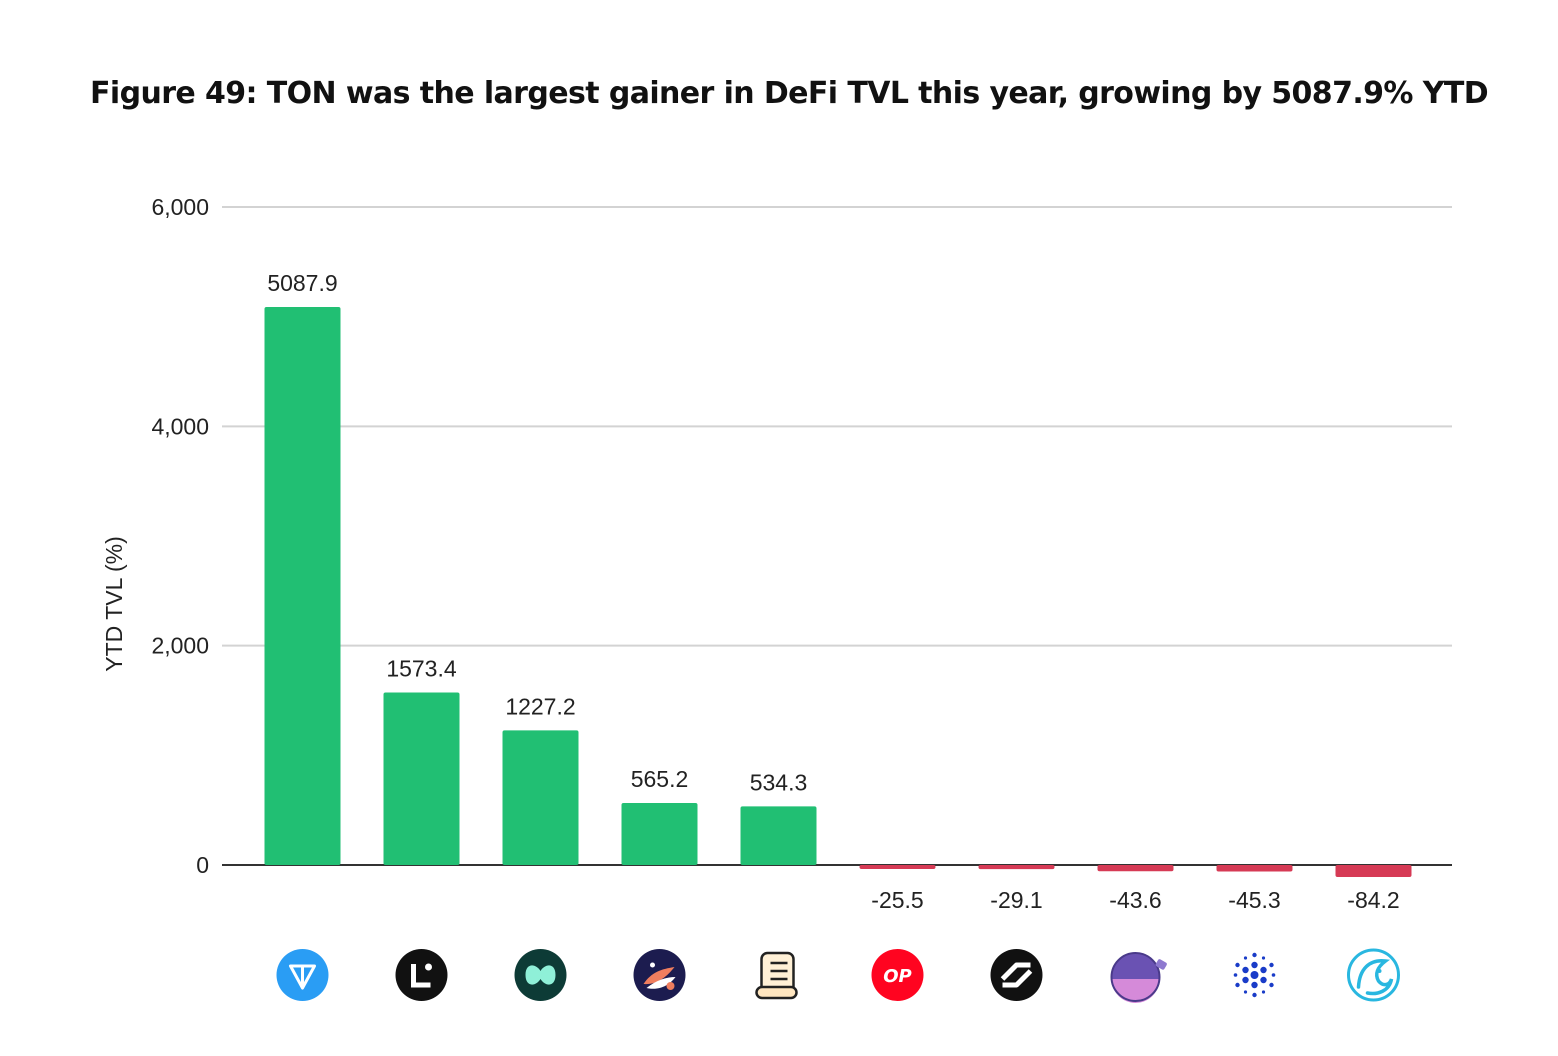 The height and width of the screenshot is (1056, 1558). What do you see at coordinates (302, 586) in the screenshot?
I see `bar-ton` at bounding box center [302, 586].